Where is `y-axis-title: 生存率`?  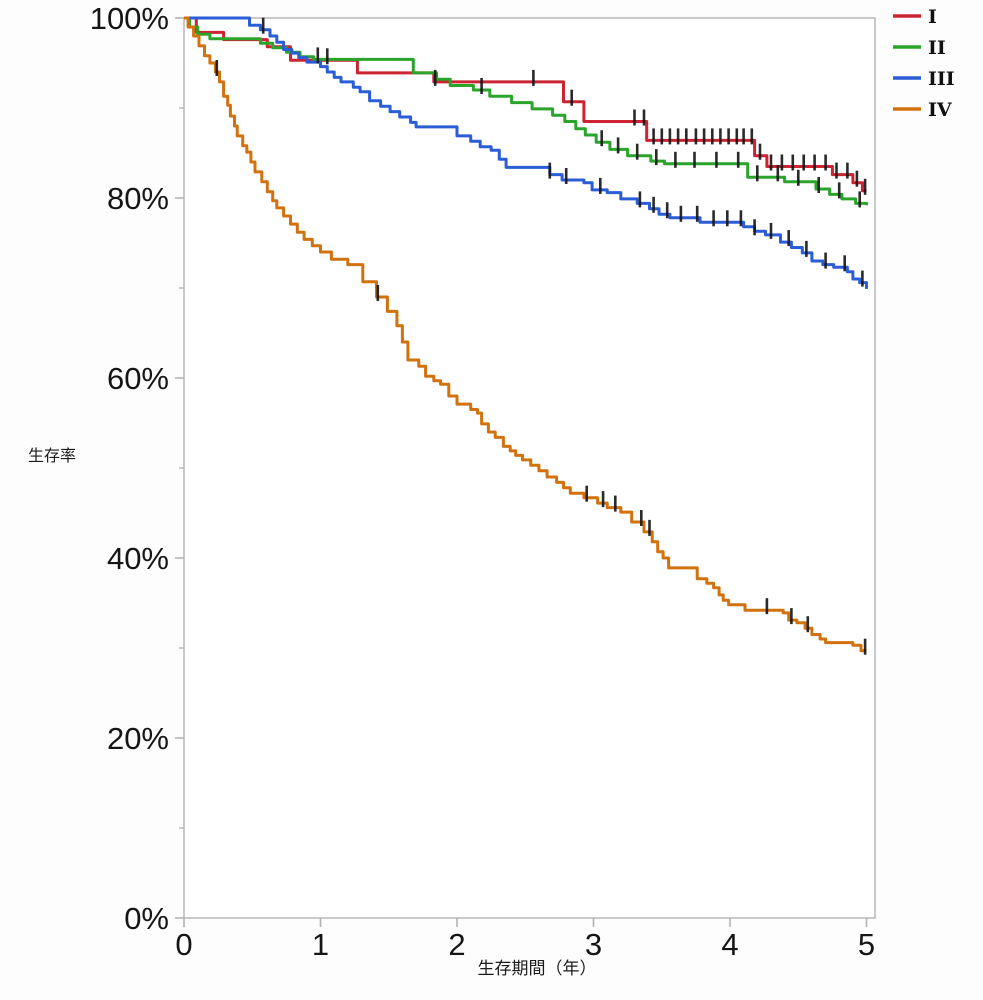
y-axis-title: 生存率 is located at coordinates (52, 456).